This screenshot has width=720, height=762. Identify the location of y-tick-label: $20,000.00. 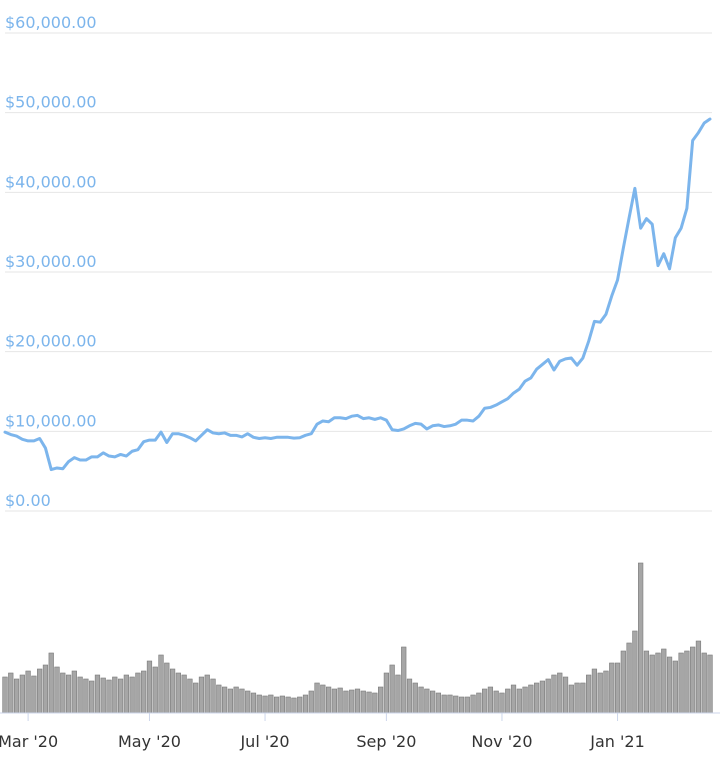
(51, 341).